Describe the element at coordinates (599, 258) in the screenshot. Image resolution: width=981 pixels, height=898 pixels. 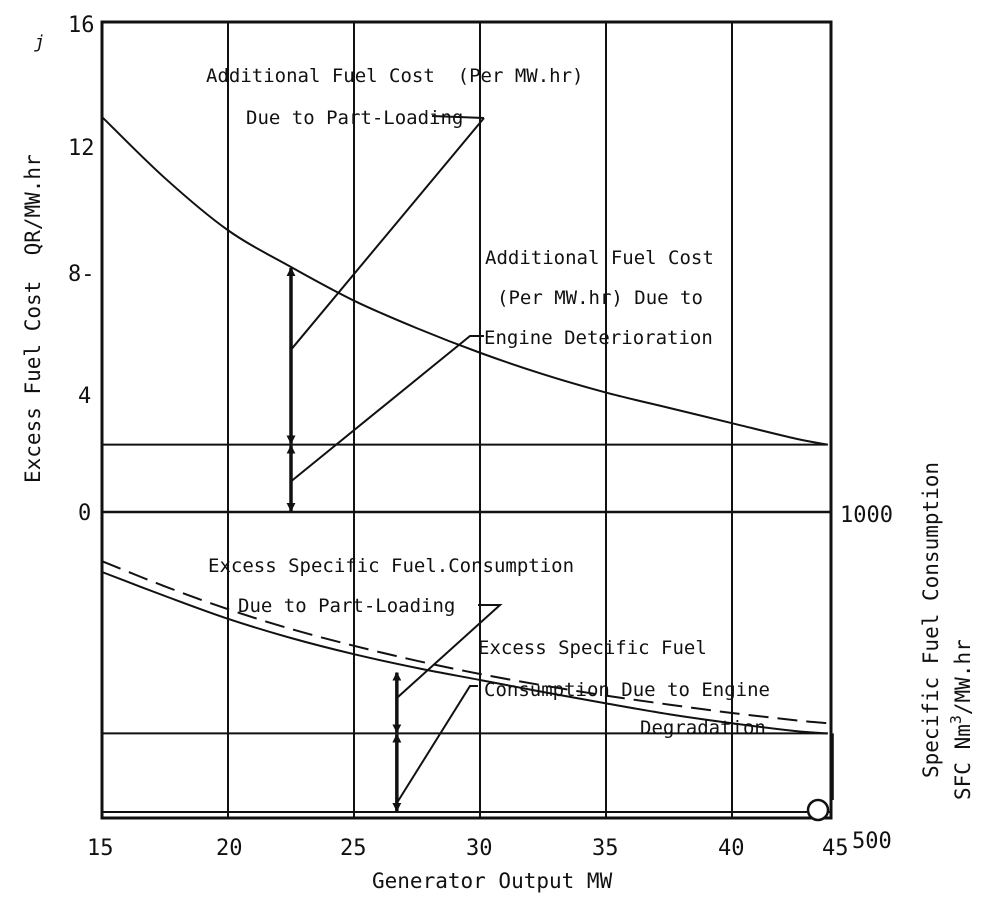
I see `annotation-deterioration-cost-1: Additional Fuel Cost` at that location.